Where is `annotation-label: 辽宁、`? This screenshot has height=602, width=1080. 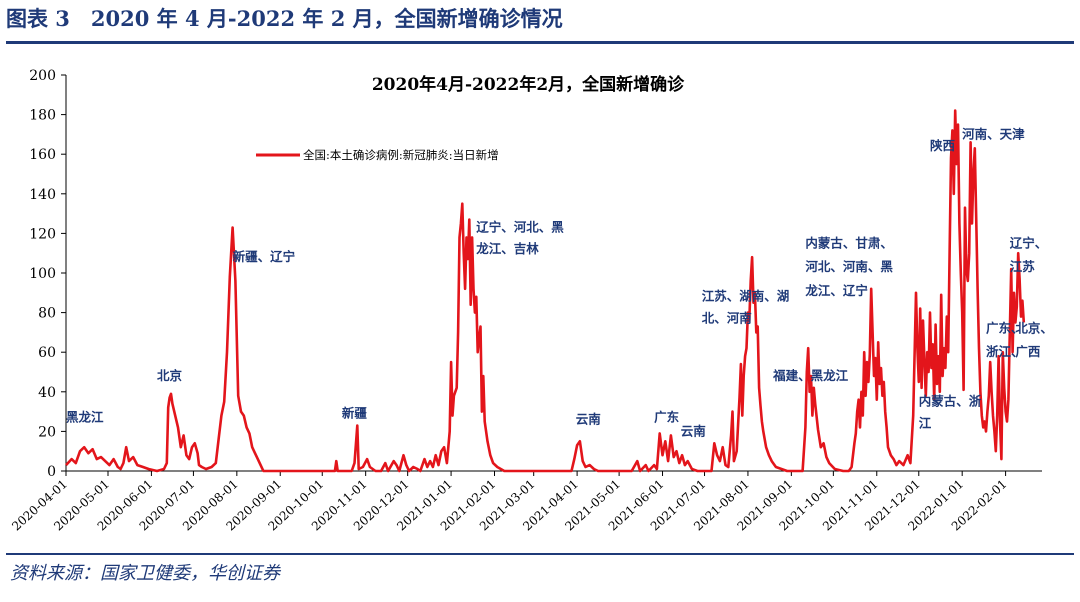 annotation-label: 辽宁、 is located at coordinates (1029, 242).